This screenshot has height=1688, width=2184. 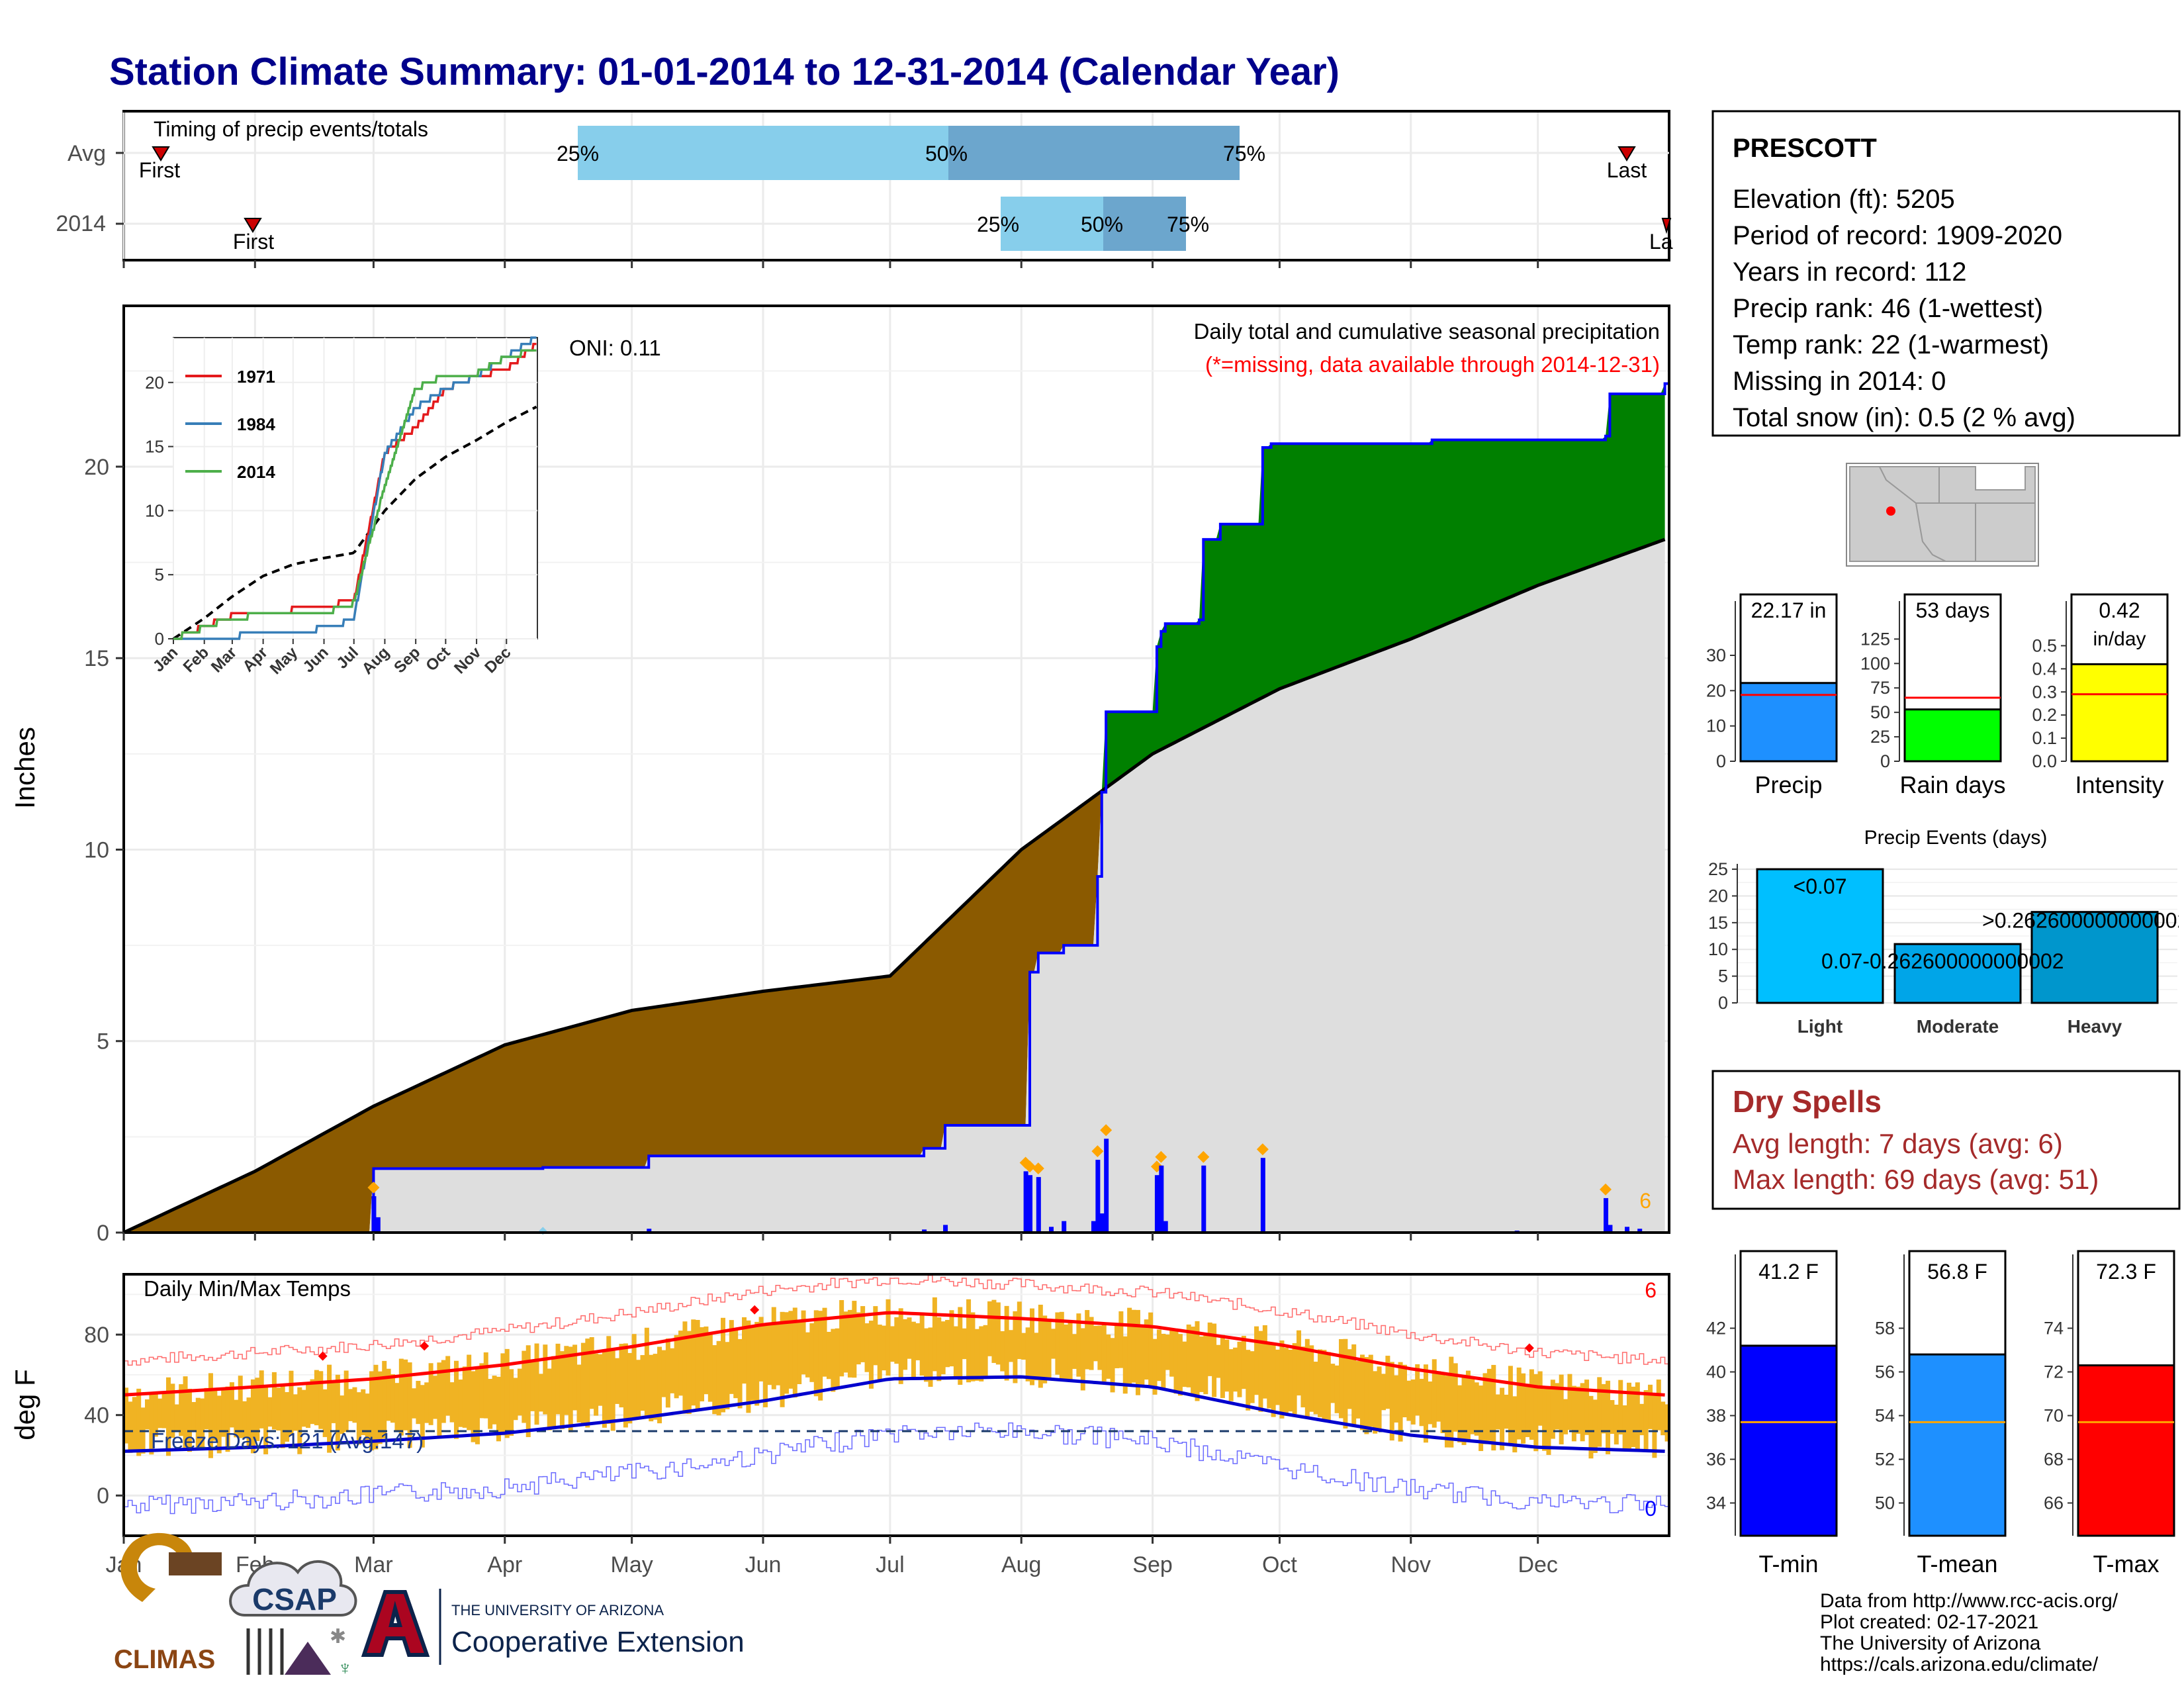 What do you see at coordinates (1840, 381) in the screenshot?
I see `station-missing: Missing in 2014: 0` at bounding box center [1840, 381].